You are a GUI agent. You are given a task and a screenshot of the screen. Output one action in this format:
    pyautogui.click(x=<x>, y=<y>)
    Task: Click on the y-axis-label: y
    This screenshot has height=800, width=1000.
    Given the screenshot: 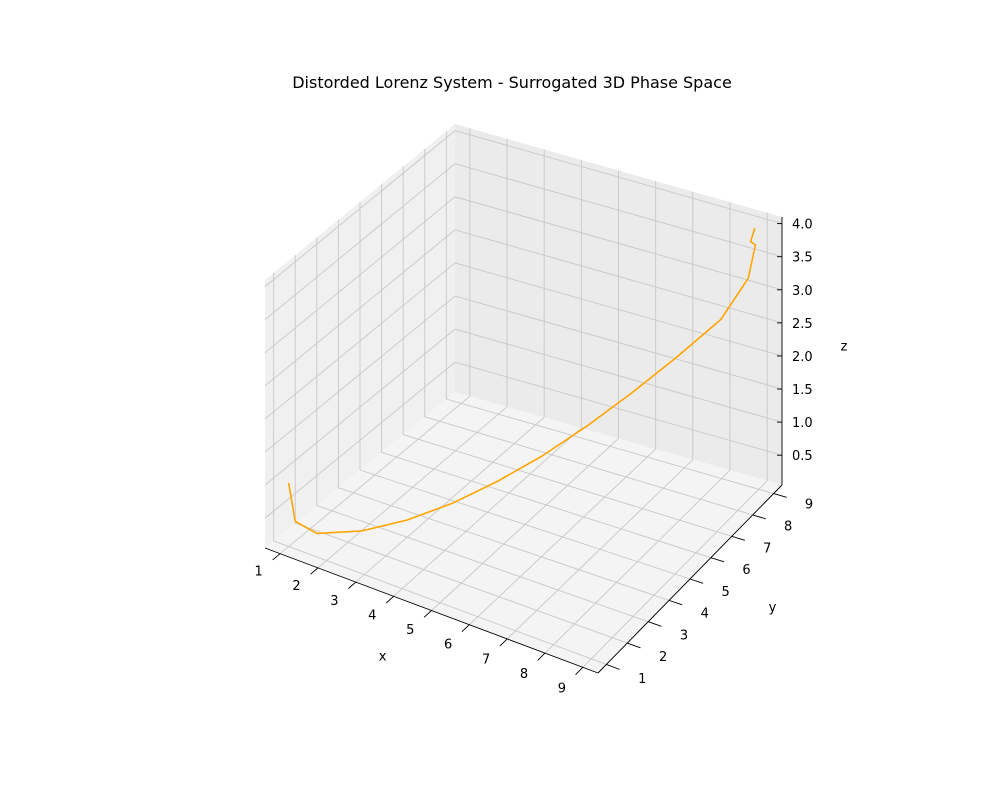 What is the action you would take?
    pyautogui.click(x=773, y=607)
    